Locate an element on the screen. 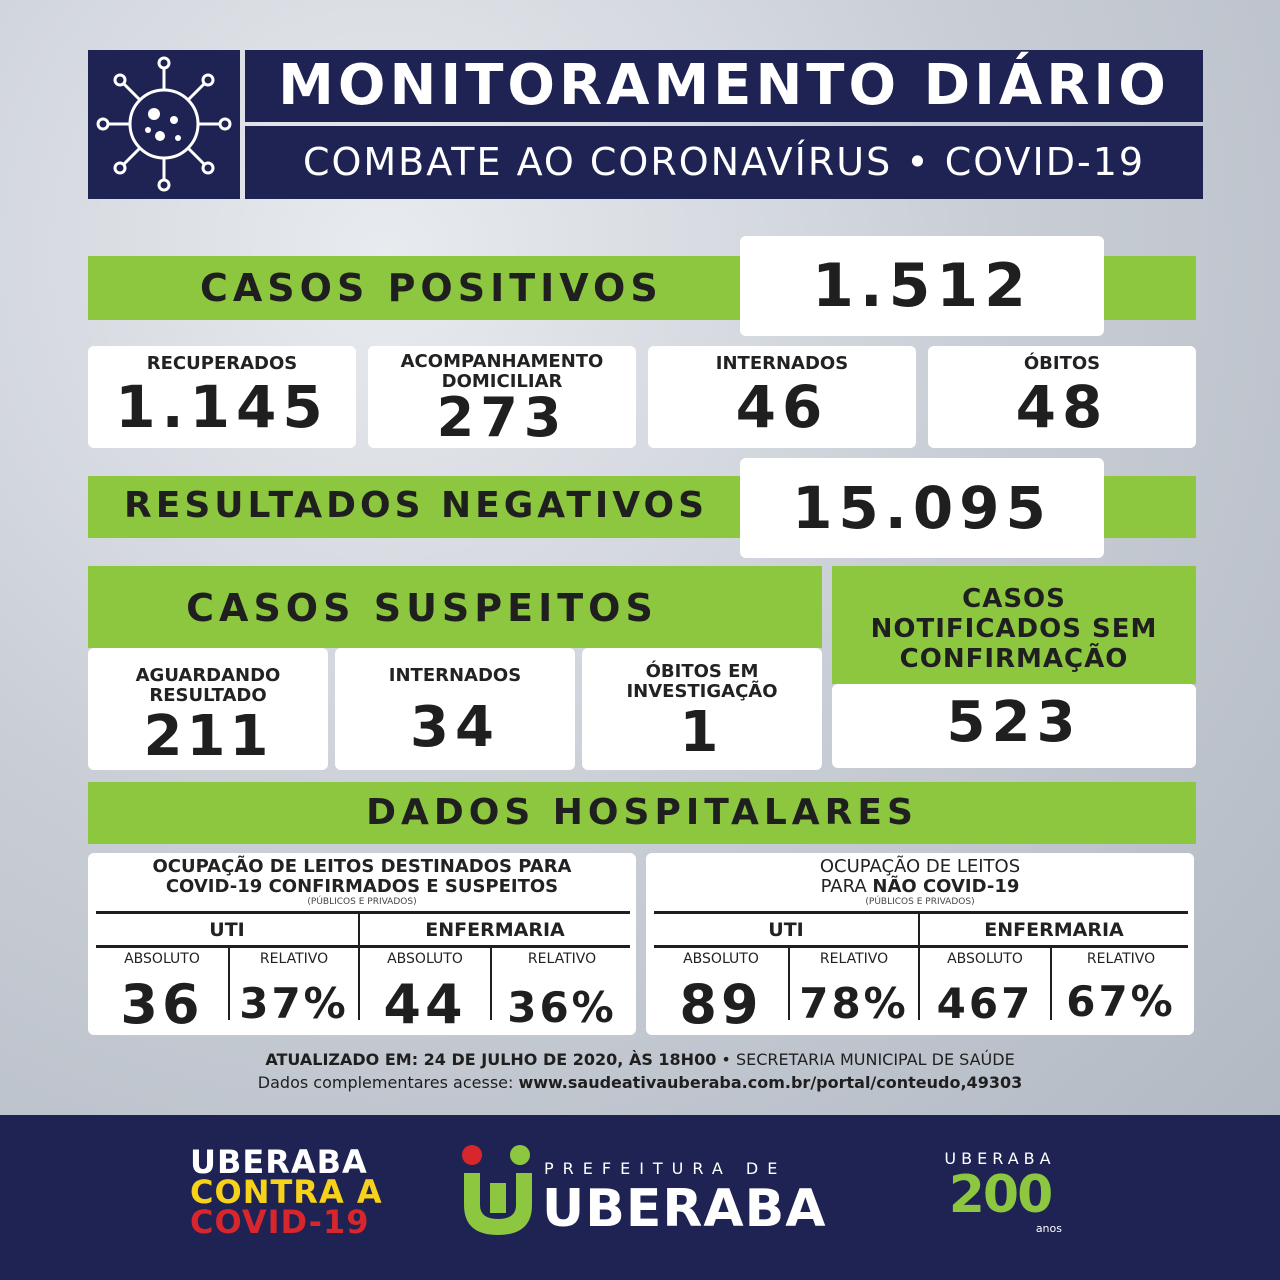  covid-uti-absoluto: 36 is located at coordinates (162, 1004).